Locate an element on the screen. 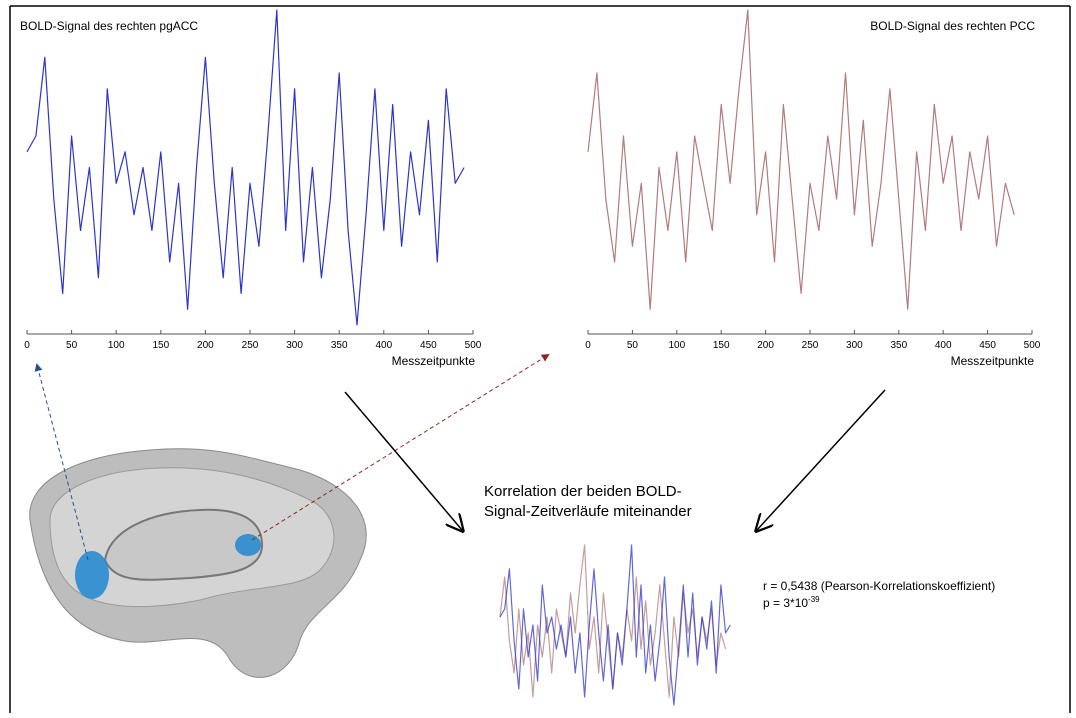 The image size is (1076, 718). chart-title: BOLD-Signal des rechten PCC is located at coordinates (952, 26).